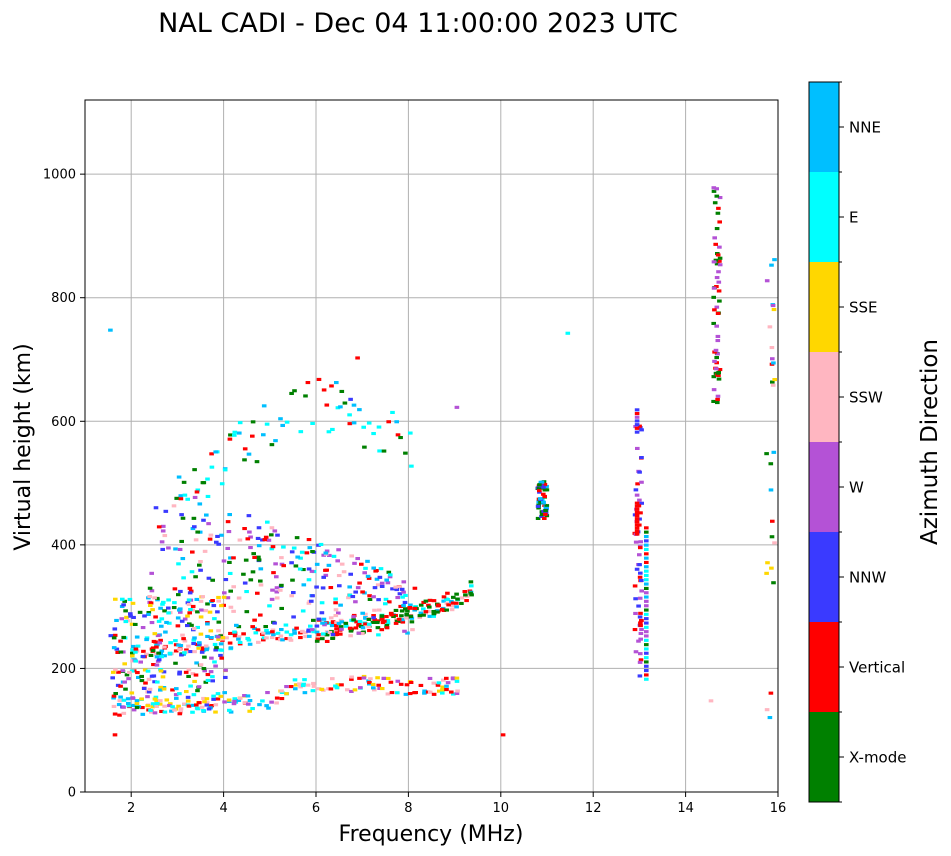 The width and height of the screenshot is (951, 856). I want to click on colorbar-label-nne: NNE, so click(865, 128).